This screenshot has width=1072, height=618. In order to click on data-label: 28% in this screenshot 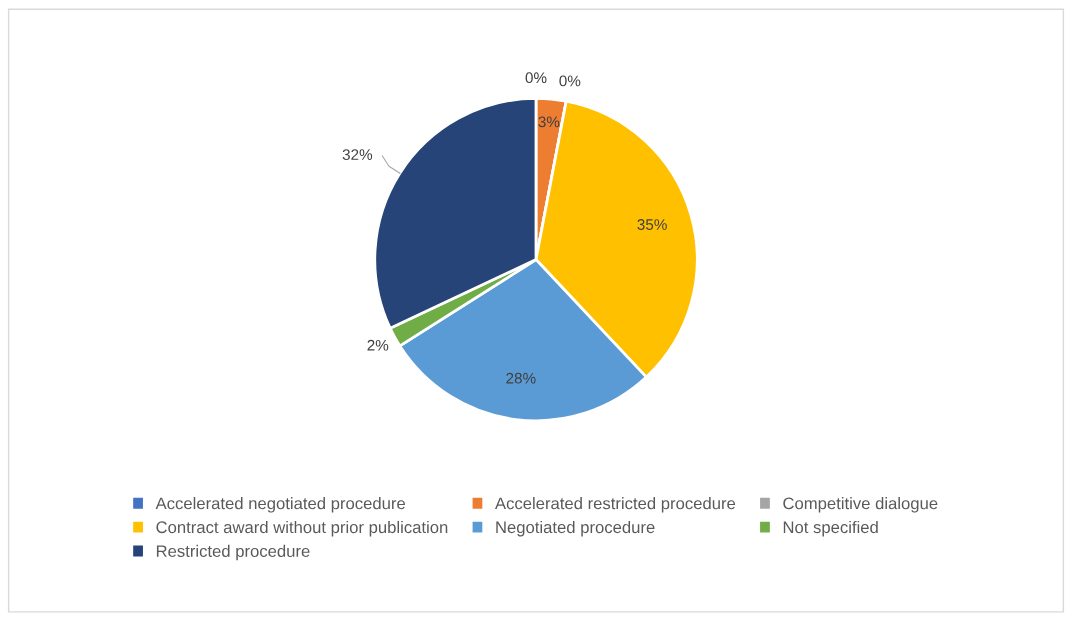, I will do `click(521, 378)`.